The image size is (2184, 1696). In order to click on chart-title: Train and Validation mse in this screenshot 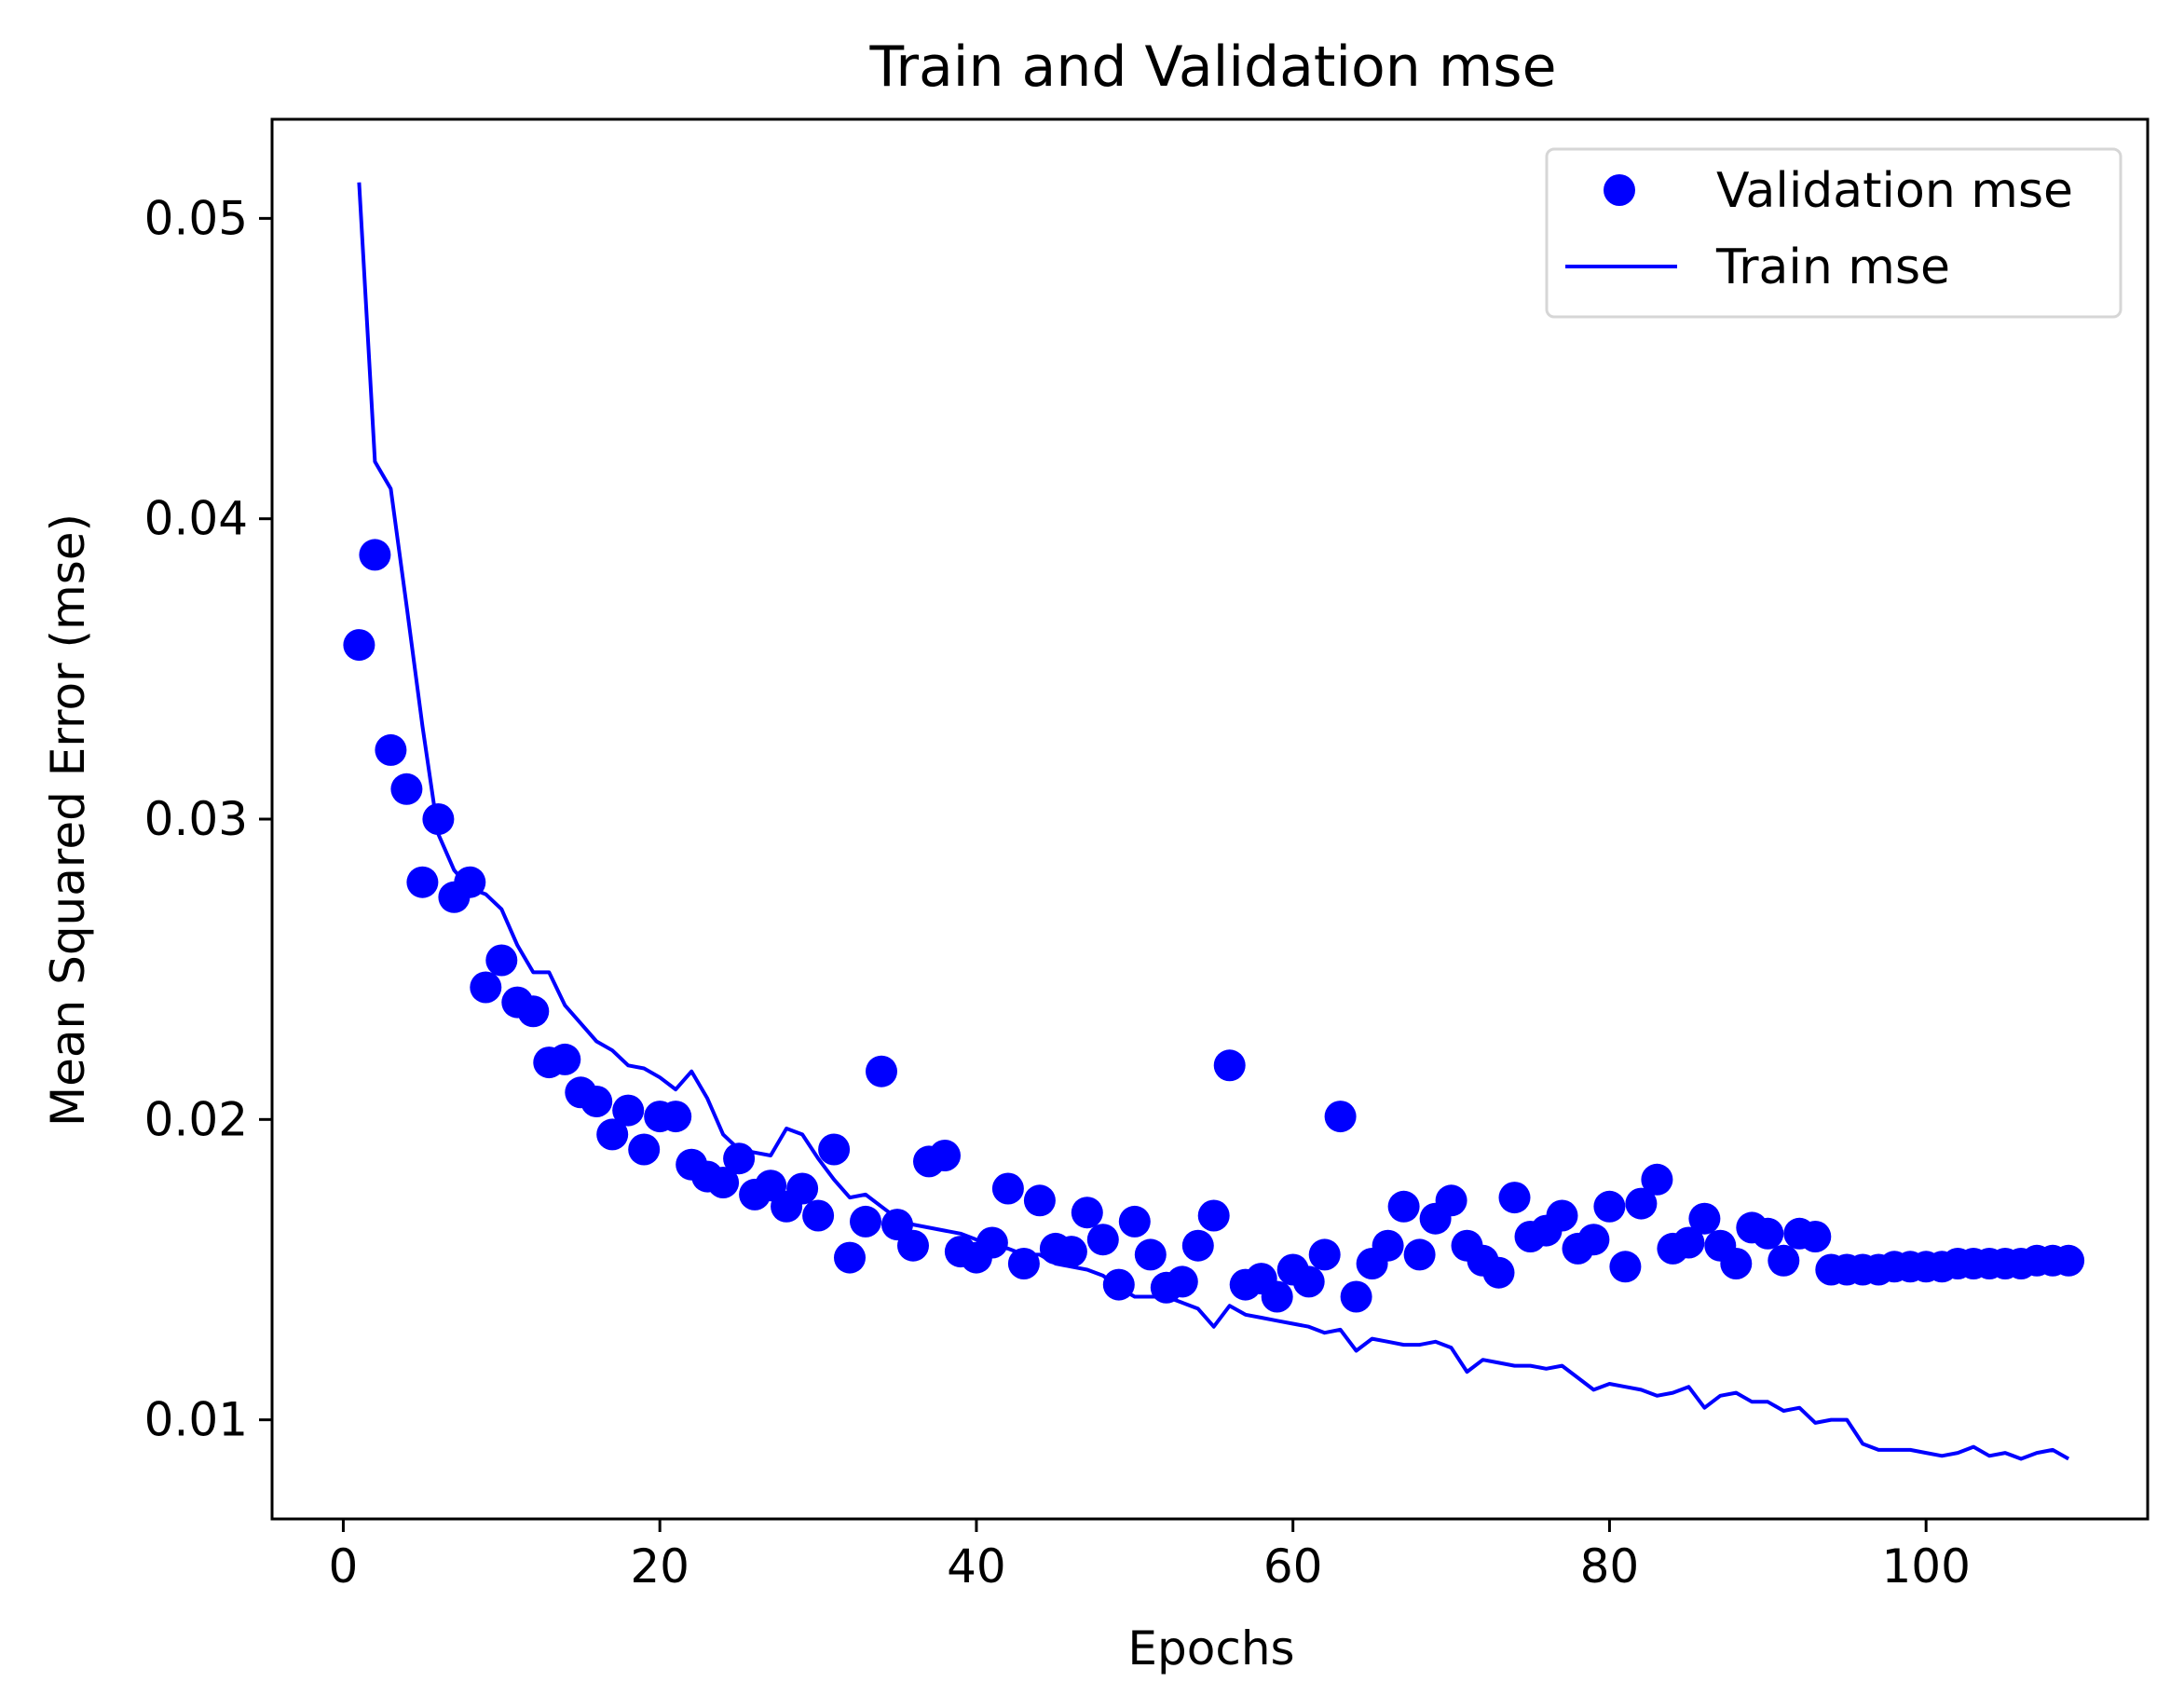, I will do `click(1213, 67)`.